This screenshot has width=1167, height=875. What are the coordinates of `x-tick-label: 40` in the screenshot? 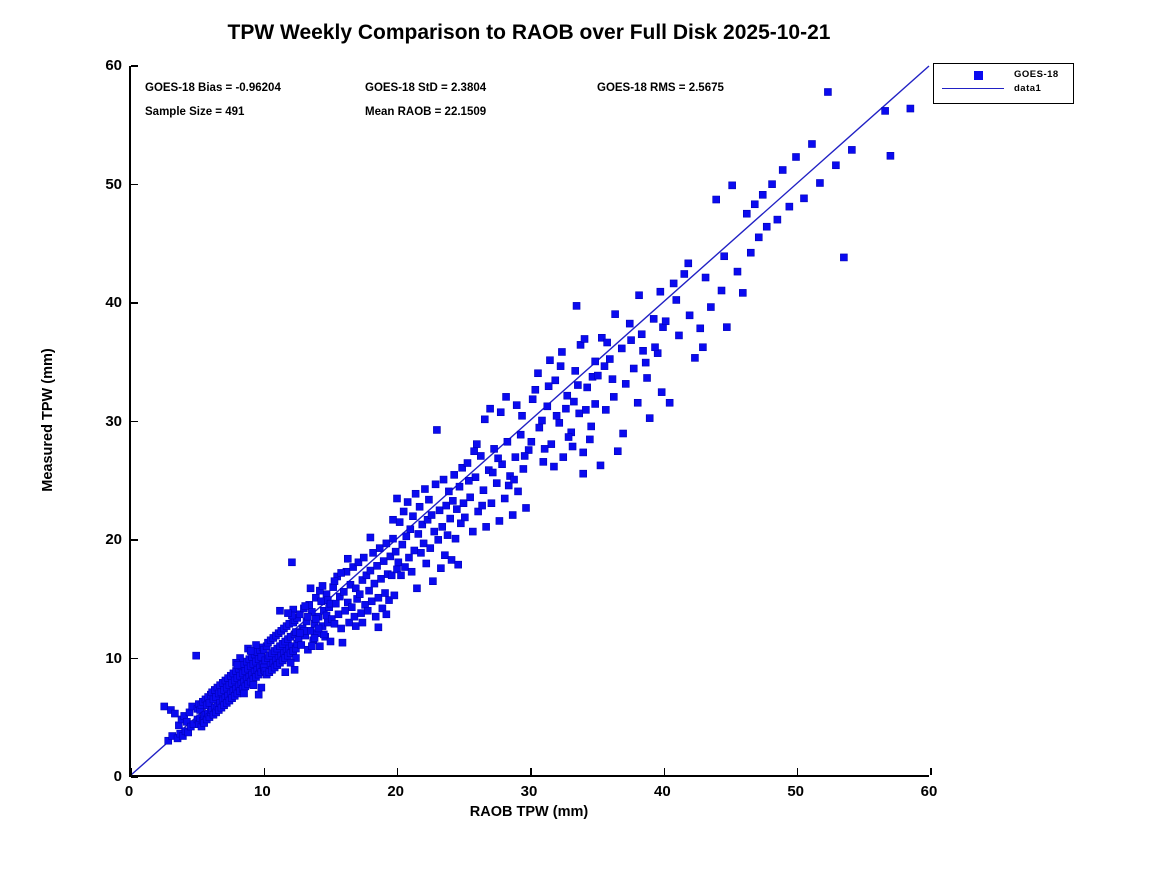 It's located at (662, 791).